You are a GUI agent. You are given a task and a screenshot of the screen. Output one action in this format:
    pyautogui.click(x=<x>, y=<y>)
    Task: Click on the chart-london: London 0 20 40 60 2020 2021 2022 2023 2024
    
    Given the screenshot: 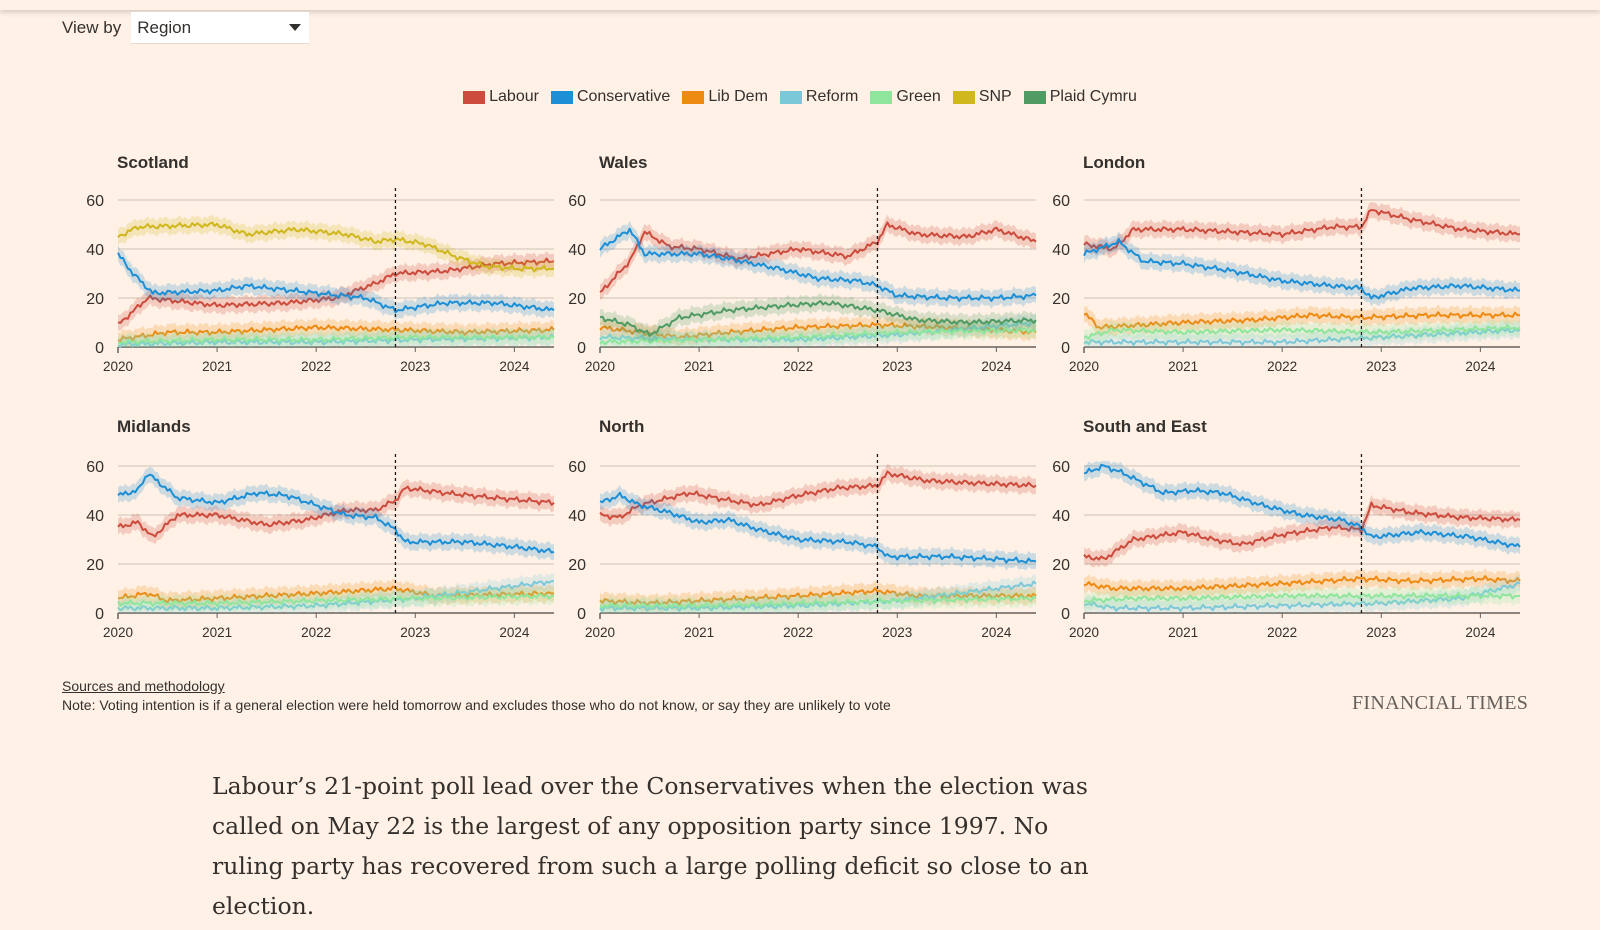 What is the action you would take?
    pyautogui.click(x=1286, y=263)
    